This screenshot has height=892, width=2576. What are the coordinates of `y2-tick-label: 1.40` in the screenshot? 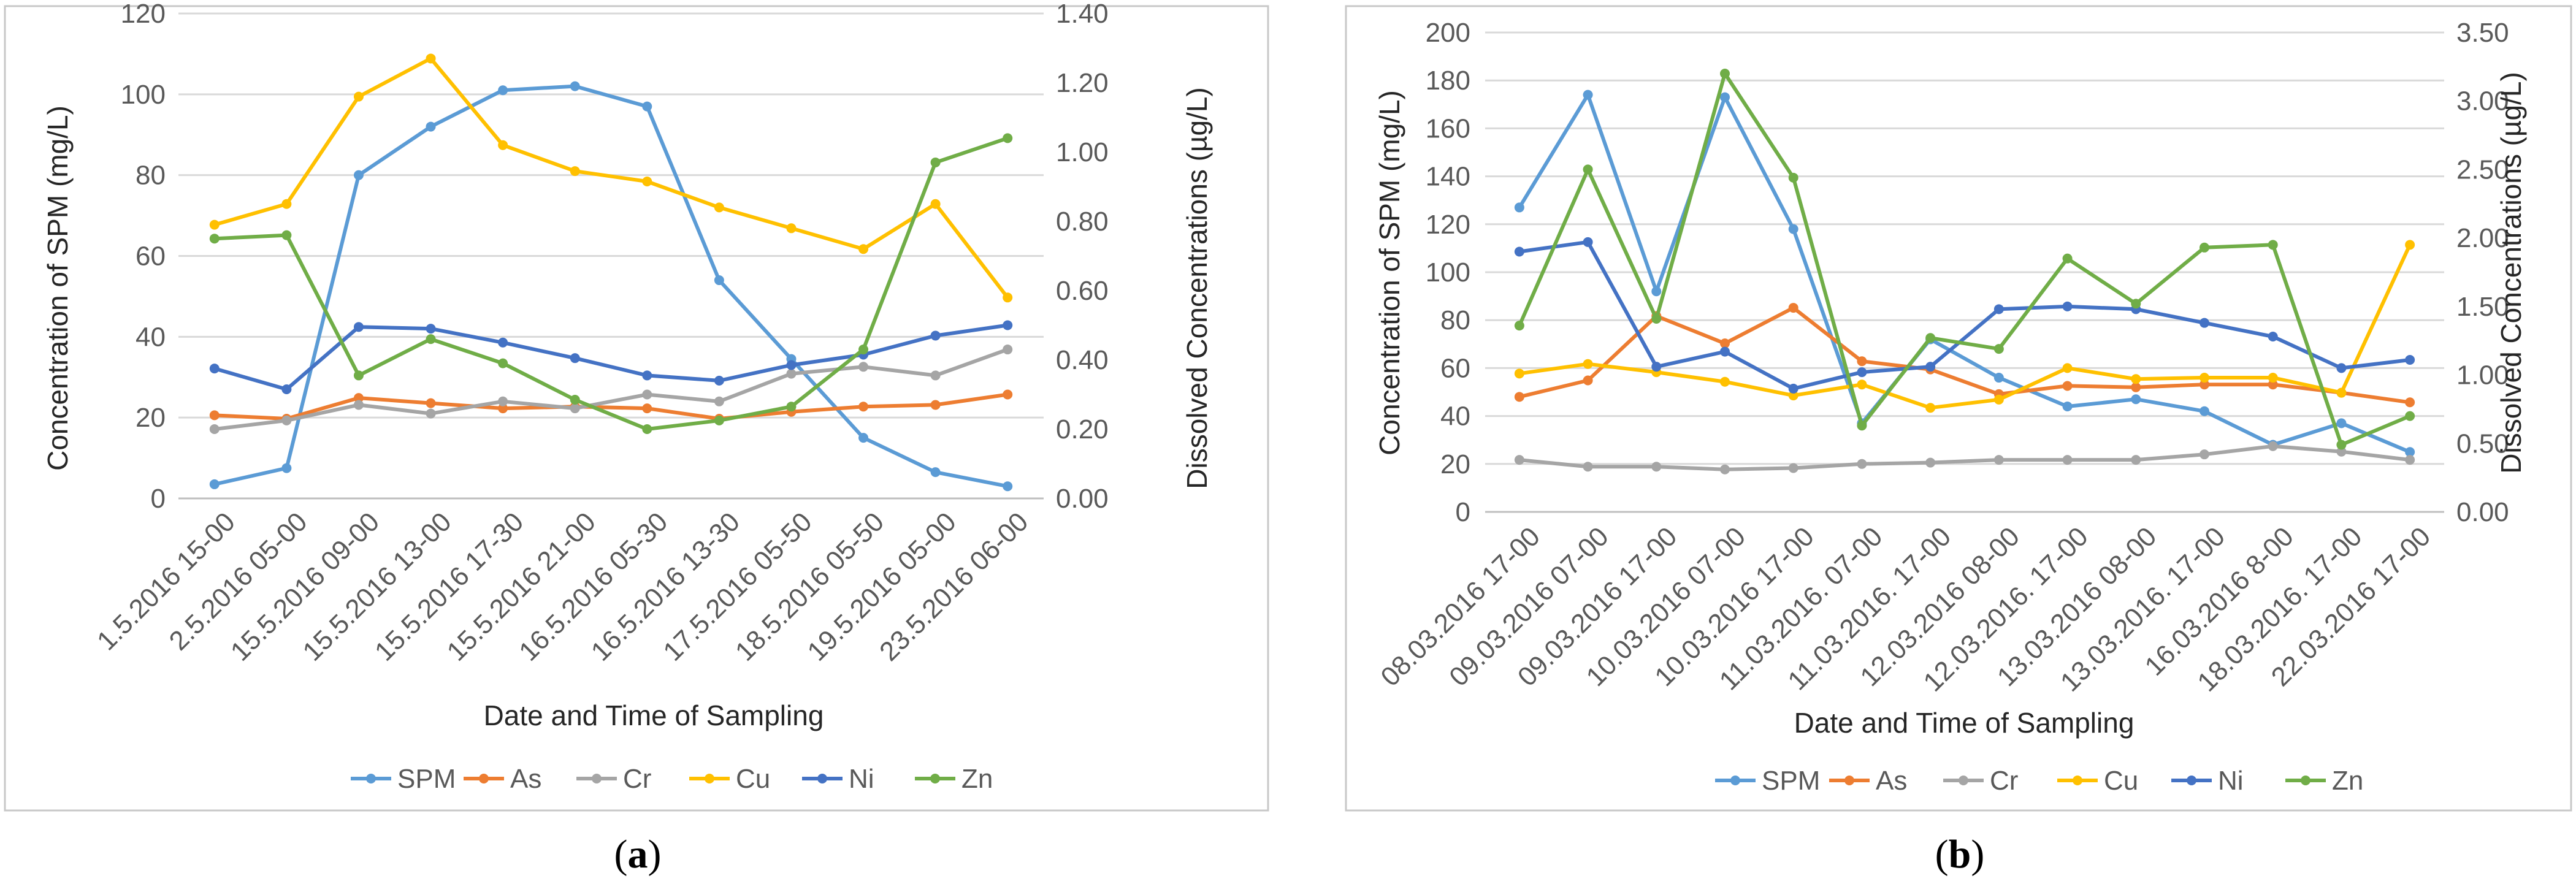 It's located at (1082, 14).